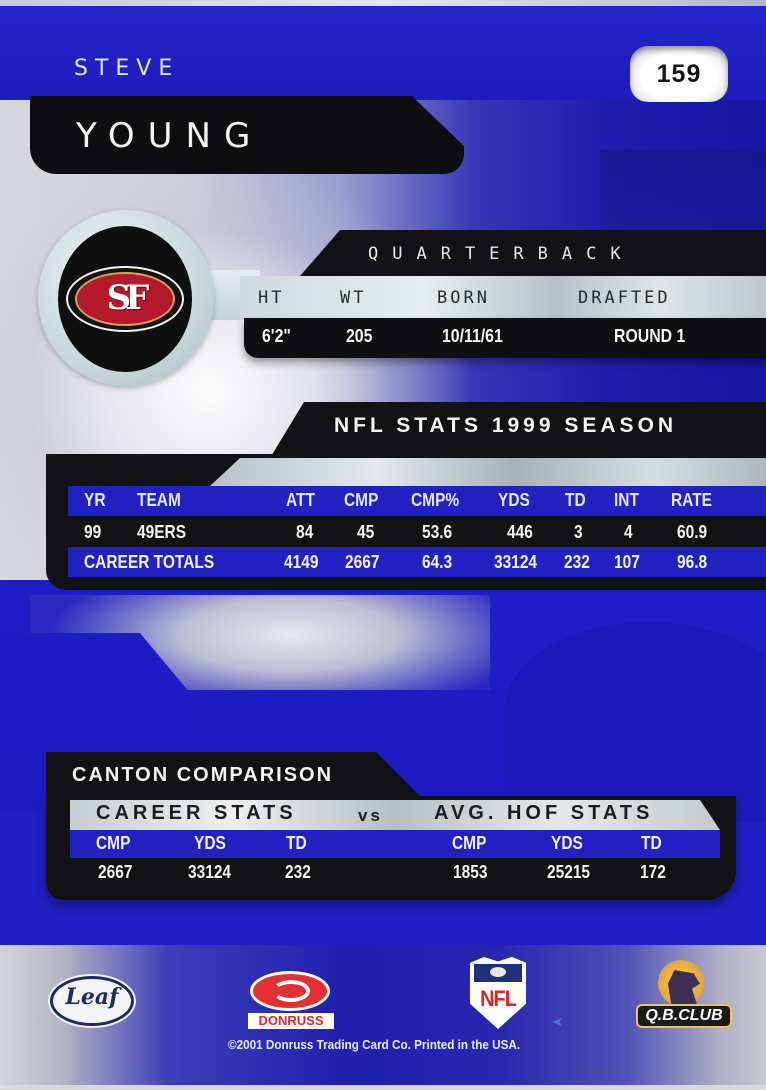 The image size is (766, 1090). What do you see at coordinates (578, 532) in the screenshot?
I see `row-1999-td: 3` at bounding box center [578, 532].